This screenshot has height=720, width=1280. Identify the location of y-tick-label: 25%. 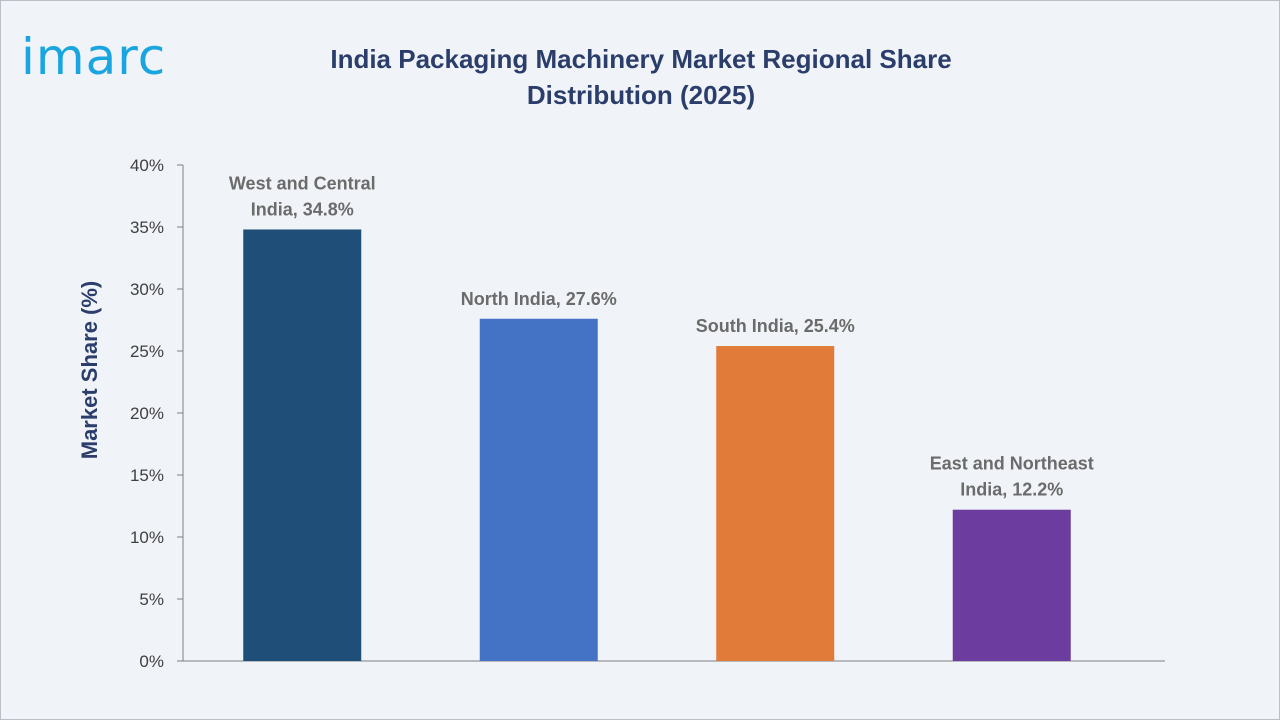
(147, 351).